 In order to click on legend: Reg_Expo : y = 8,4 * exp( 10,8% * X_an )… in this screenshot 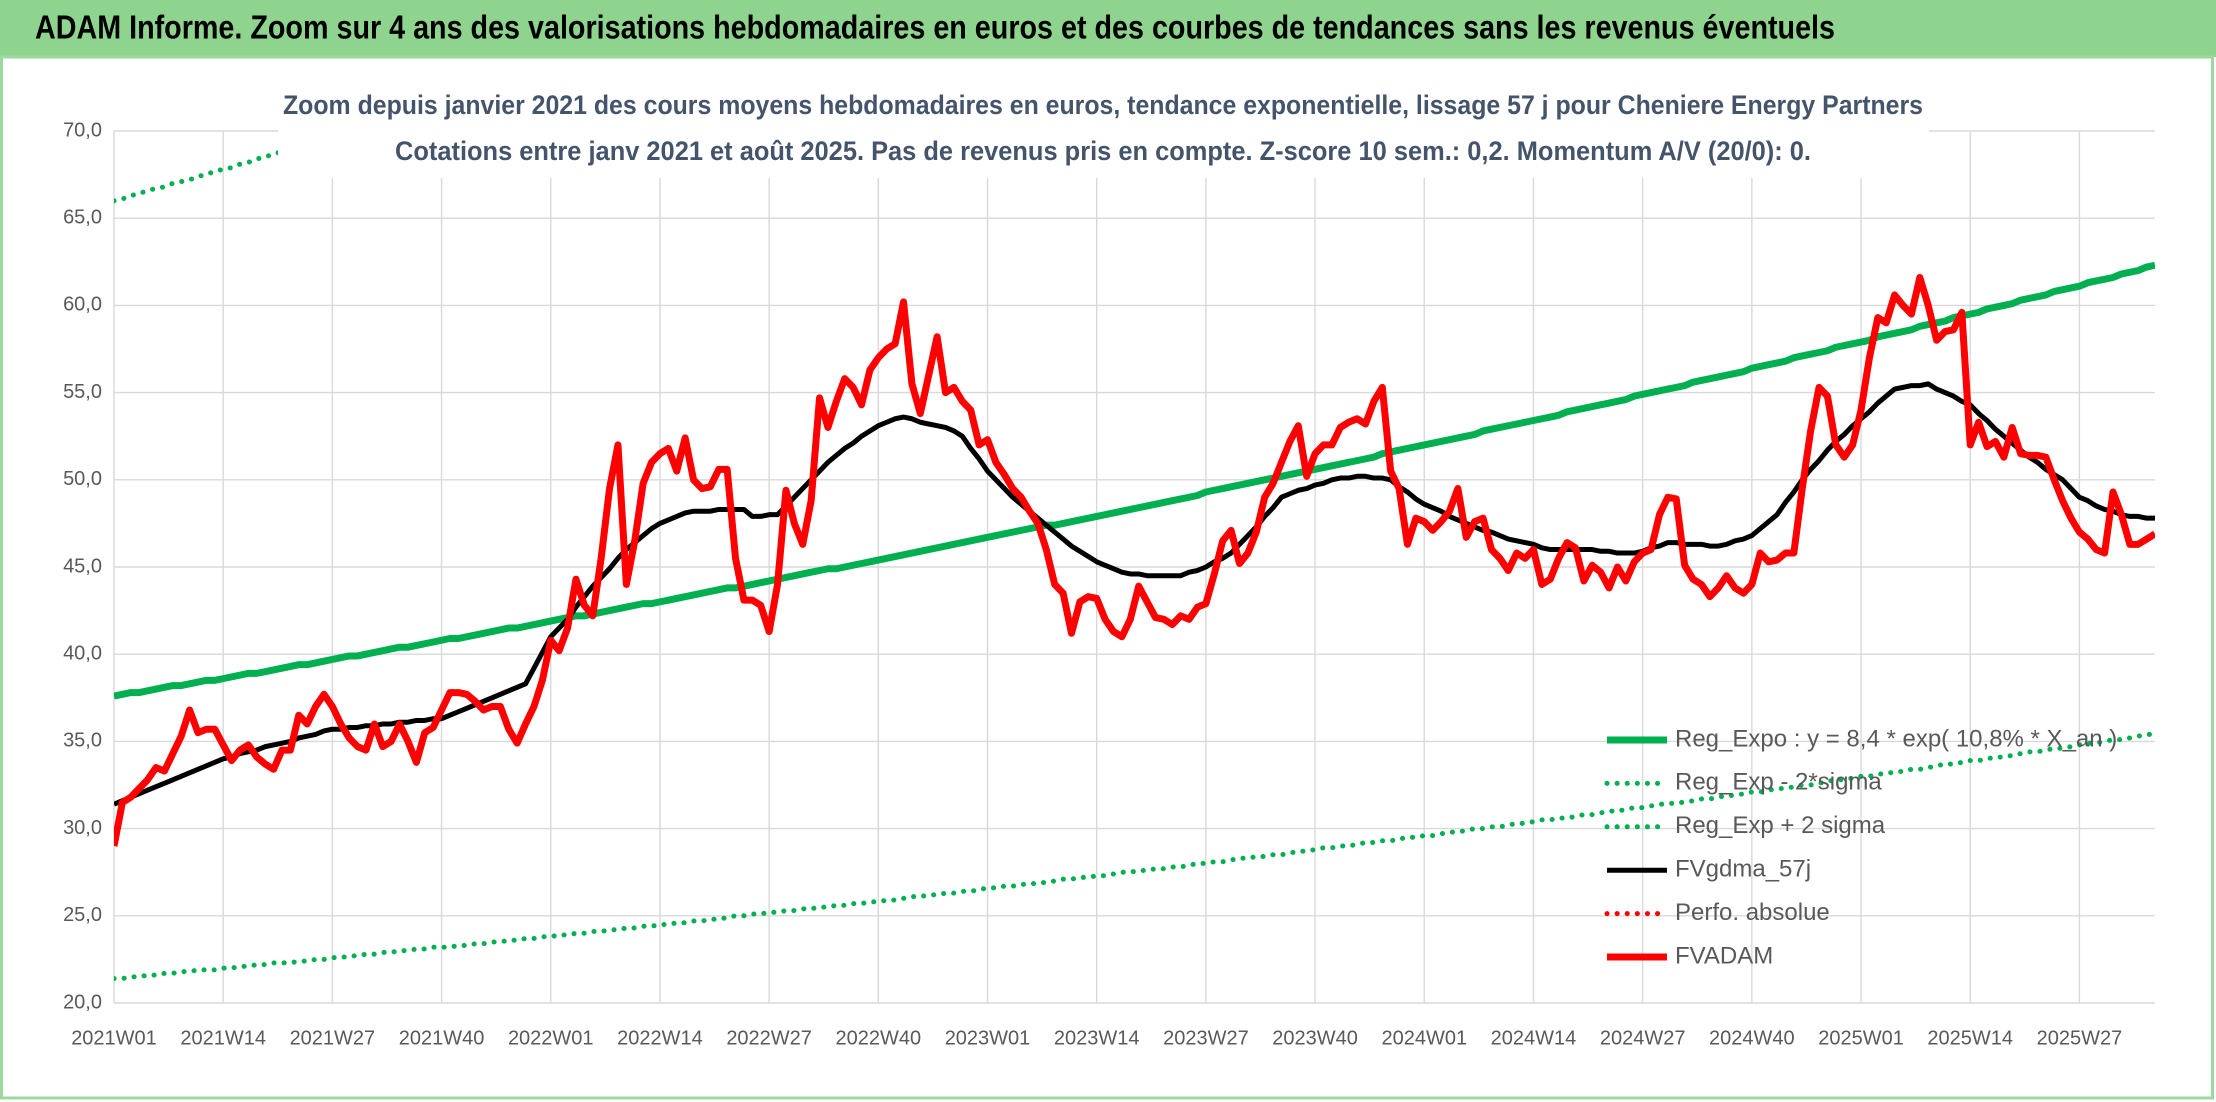, I will do `click(1860, 847)`.